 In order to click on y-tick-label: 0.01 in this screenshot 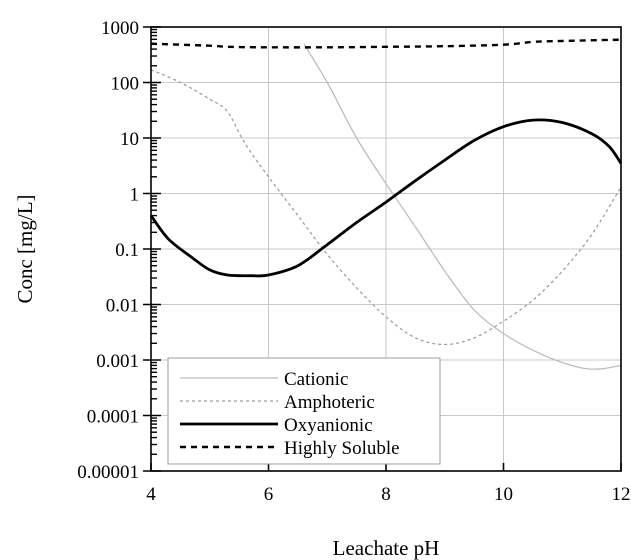, I will do `click(122, 306)`.